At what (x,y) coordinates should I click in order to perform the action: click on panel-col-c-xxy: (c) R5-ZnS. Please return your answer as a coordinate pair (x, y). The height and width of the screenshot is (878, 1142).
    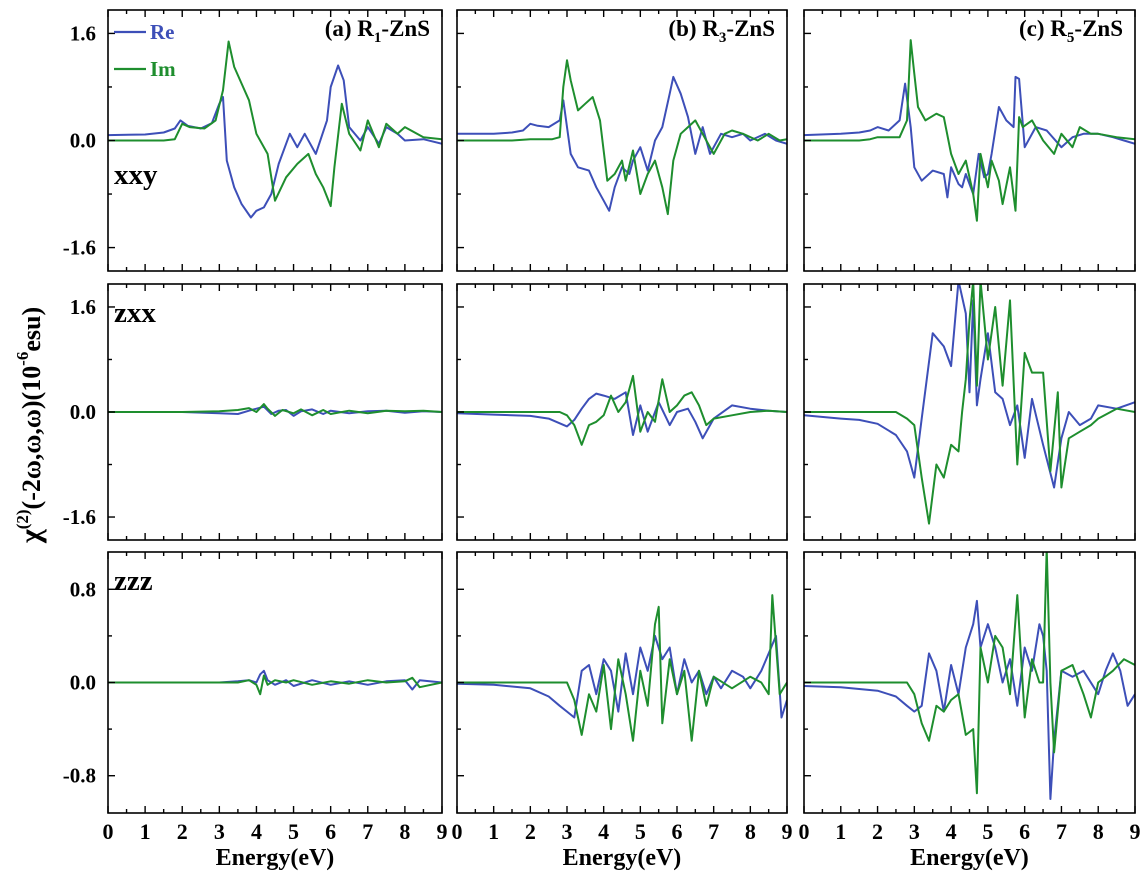
    Looking at the image, I should click on (969, 140).